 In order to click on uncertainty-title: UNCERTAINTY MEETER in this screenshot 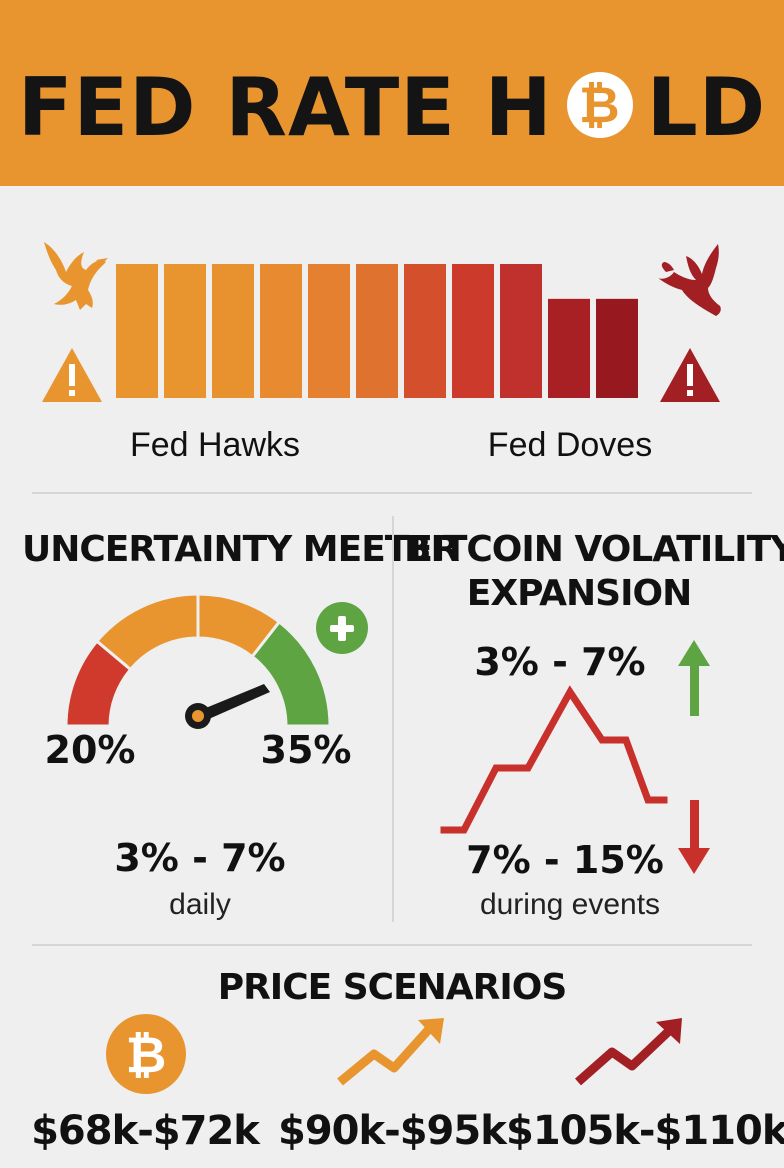, I will do `click(241, 549)`.